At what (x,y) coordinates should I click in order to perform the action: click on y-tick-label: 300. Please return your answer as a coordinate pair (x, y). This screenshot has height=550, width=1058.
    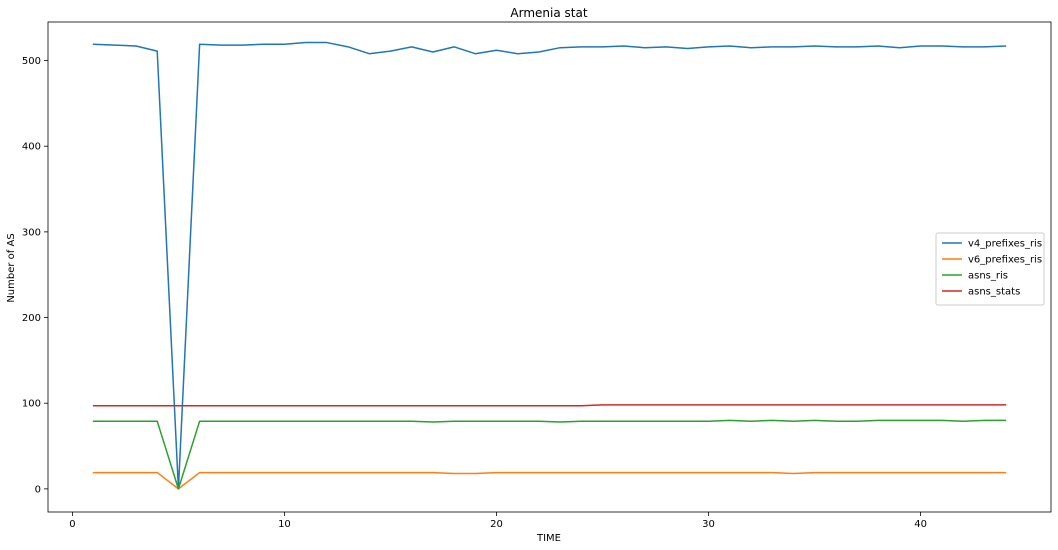
    Looking at the image, I should click on (31, 232).